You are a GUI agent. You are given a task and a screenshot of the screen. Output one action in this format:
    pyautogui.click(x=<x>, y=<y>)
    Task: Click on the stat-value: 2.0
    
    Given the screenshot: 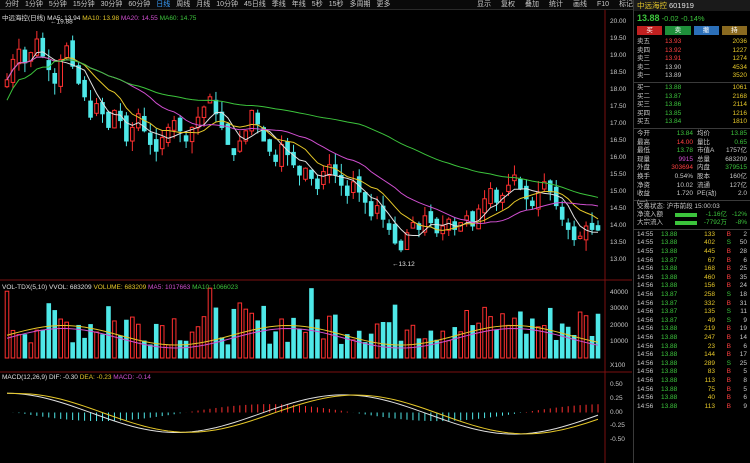 What is the action you would take?
    pyautogui.click(x=742, y=194)
    